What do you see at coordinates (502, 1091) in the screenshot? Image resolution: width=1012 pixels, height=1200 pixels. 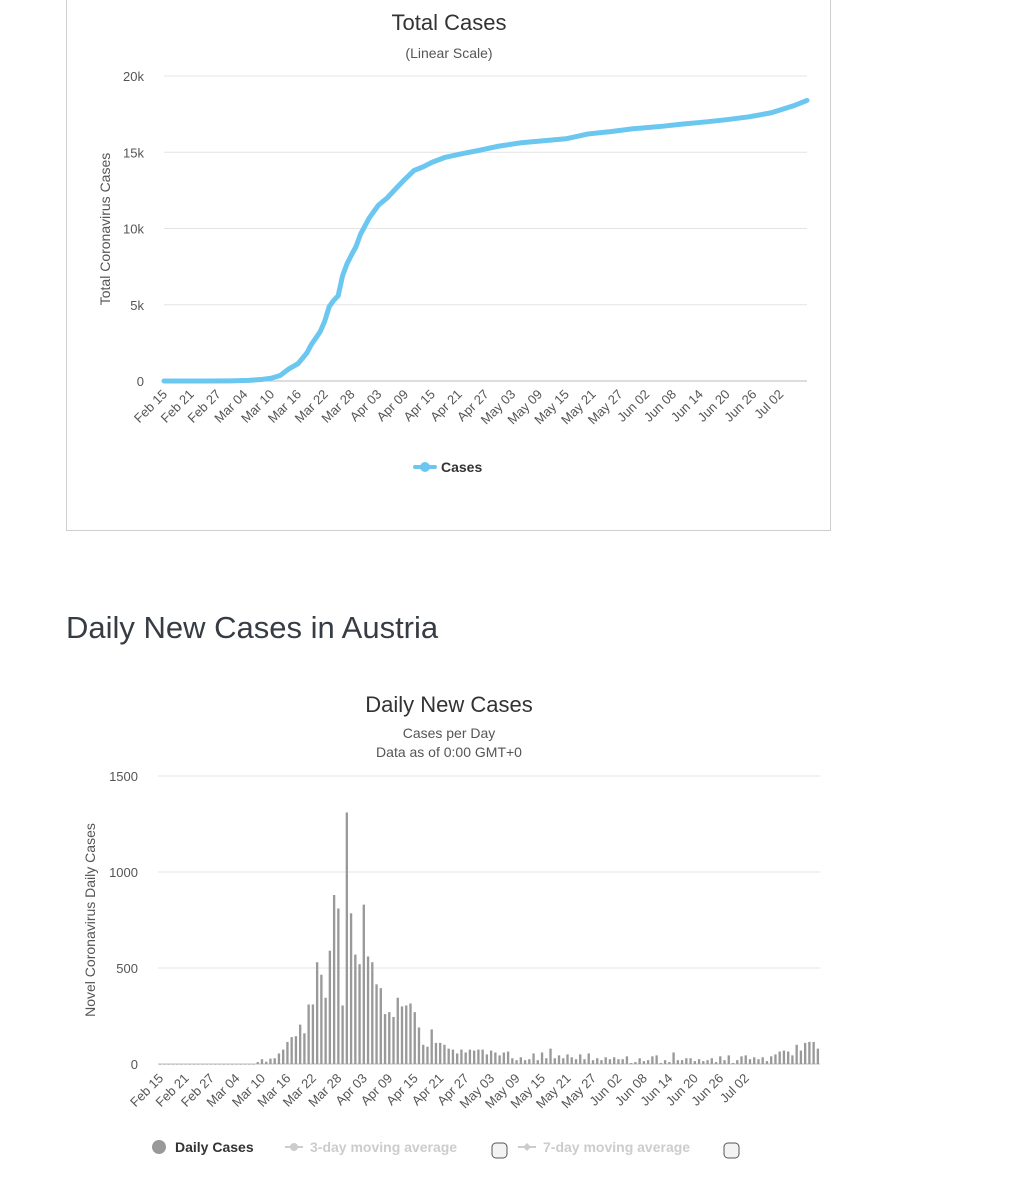 I see `x-tick-label: May 09` at bounding box center [502, 1091].